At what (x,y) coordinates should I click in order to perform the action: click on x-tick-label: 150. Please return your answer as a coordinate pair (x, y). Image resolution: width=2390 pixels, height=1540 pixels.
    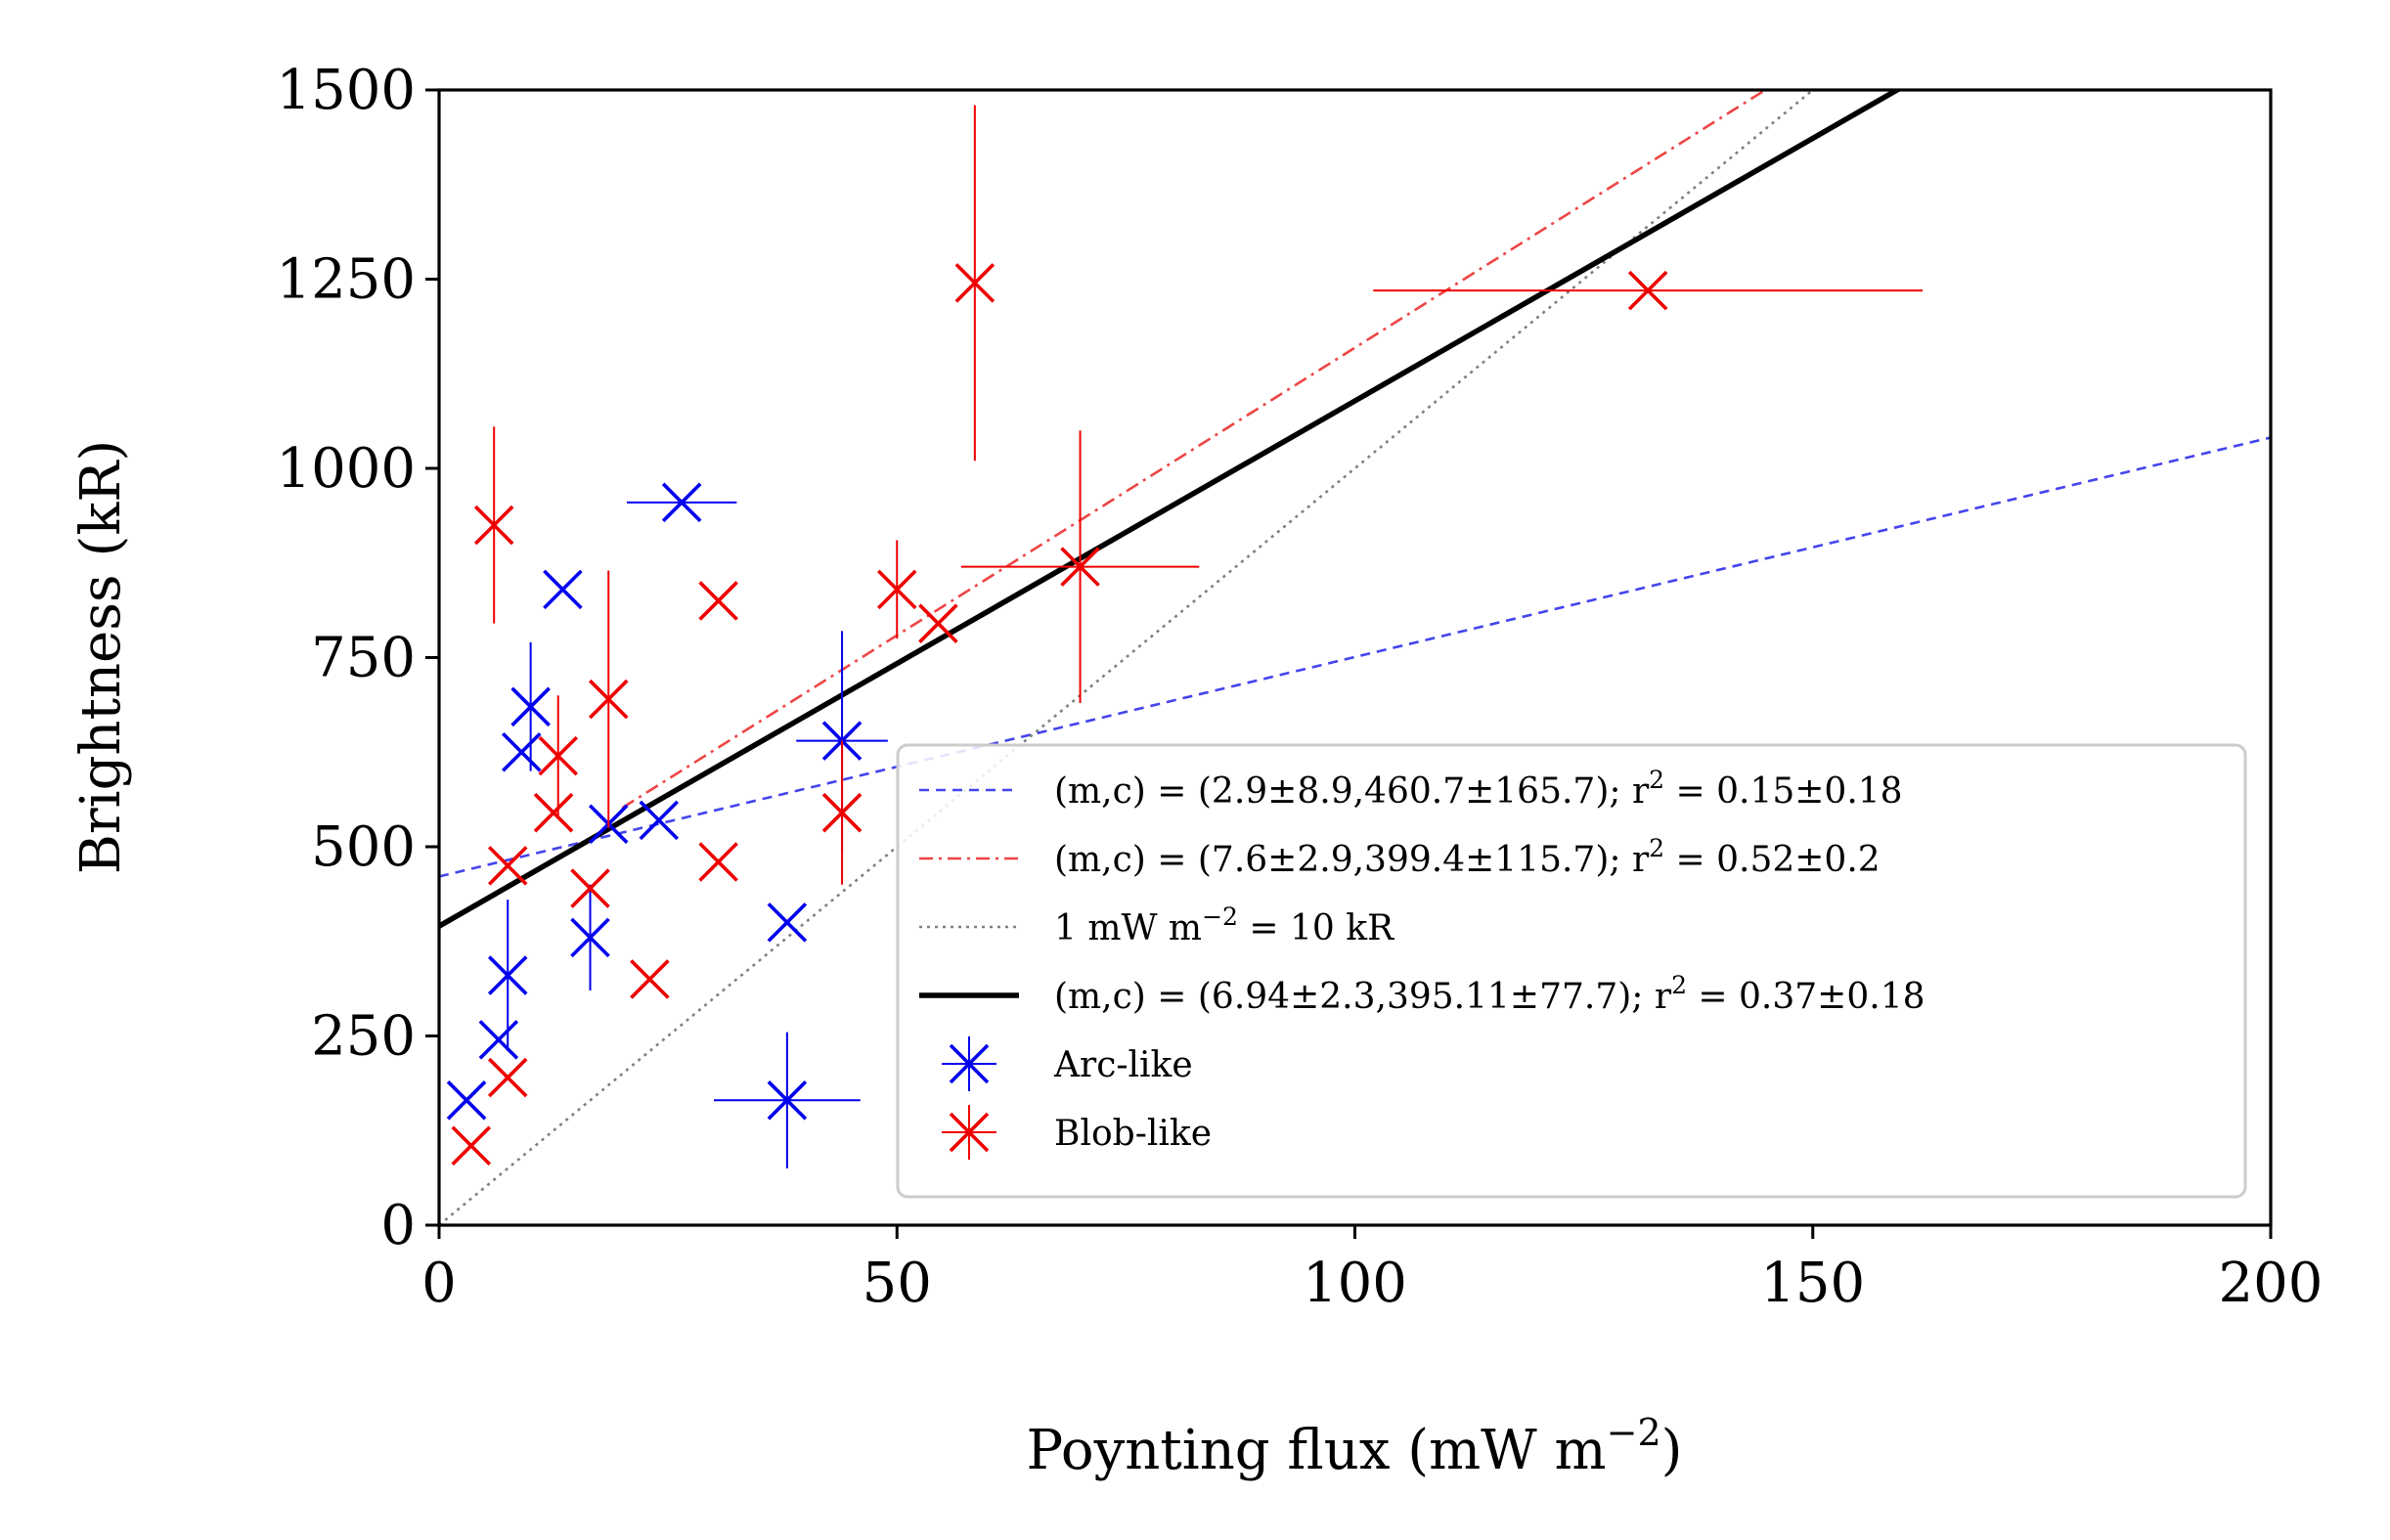
    Looking at the image, I should click on (1812, 1283).